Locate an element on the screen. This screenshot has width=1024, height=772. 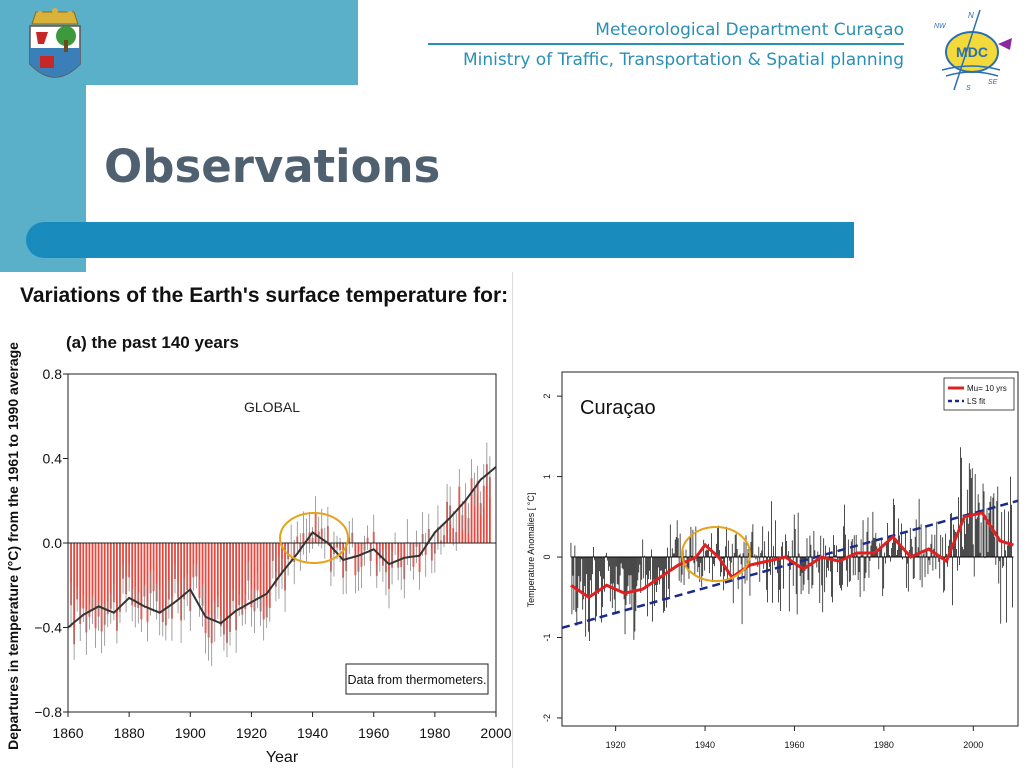
compass-se: SE is located at coordinates (993, 82).